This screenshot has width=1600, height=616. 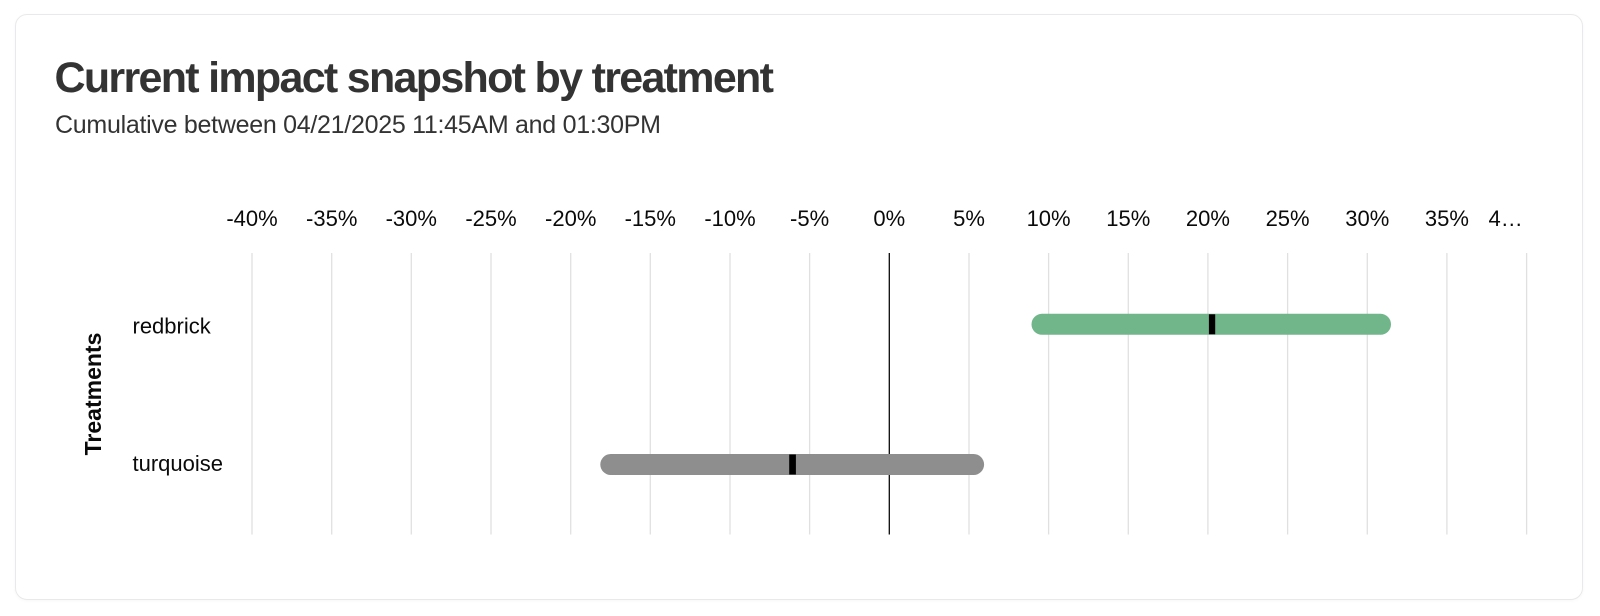 What do you see at coordinates (570, 218) in the screenshot?
I see `svg-text: -20%` at bounding box center [570, 218].